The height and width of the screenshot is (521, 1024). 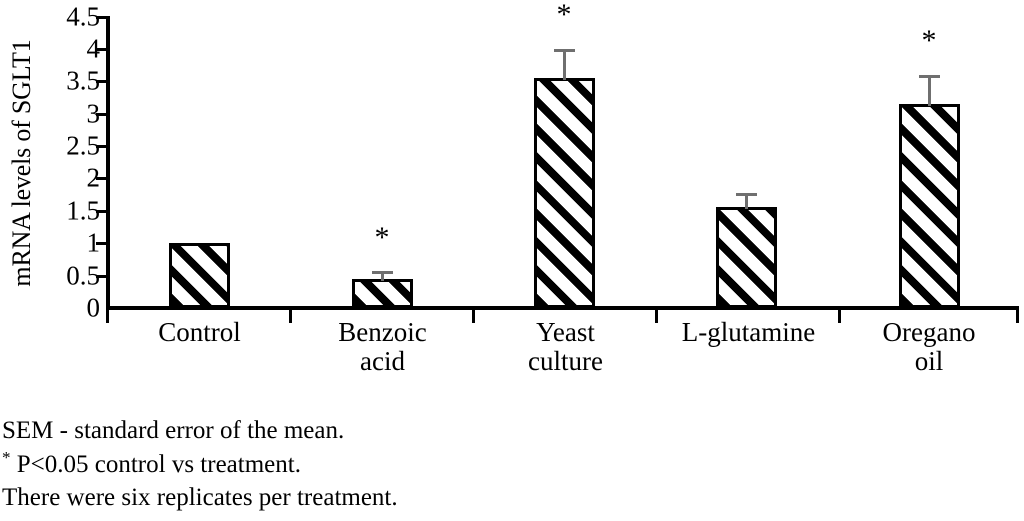 What do you see at coordinates (93, 307) in the screenshot?
I see `y-tick-label: 0` at bounding box center [93, 307].